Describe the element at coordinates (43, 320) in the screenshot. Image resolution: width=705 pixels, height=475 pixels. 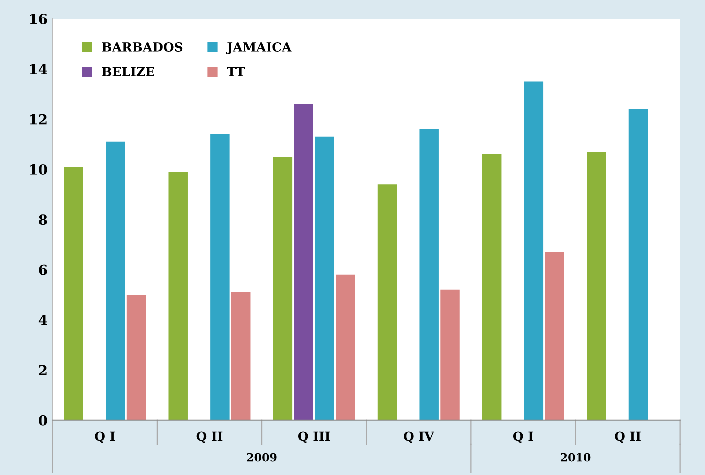
I see `y-tick-label: 4` at that location.